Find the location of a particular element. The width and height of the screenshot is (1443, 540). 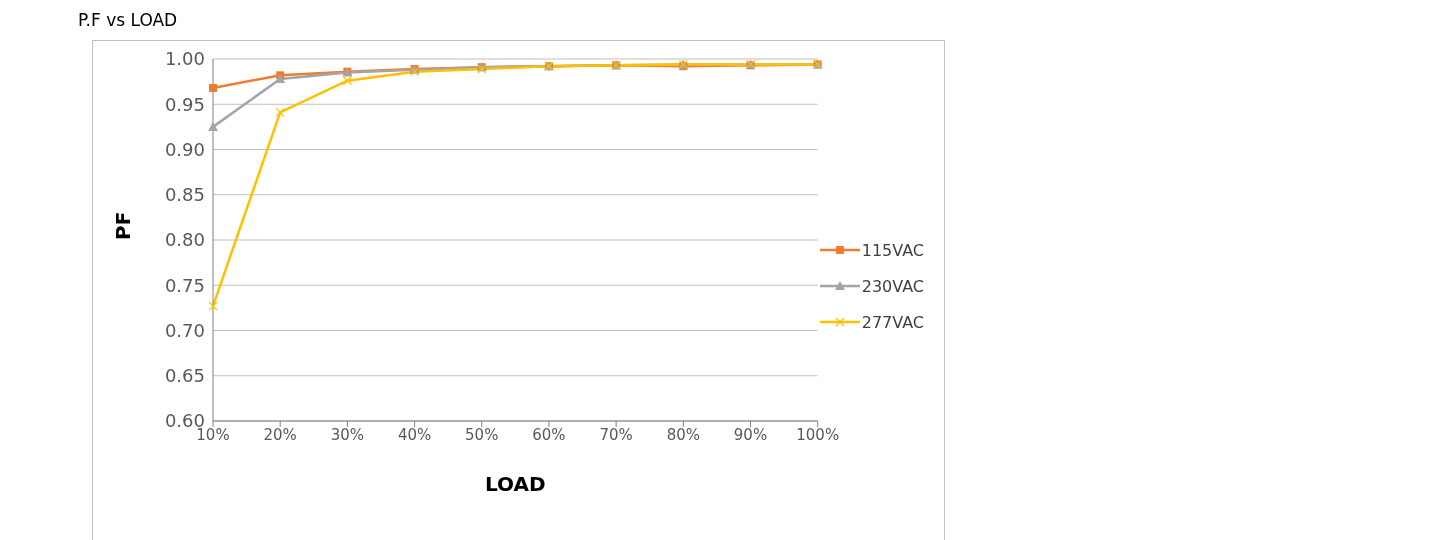

y-tick-label: 0.85 is located at coordinates (184, 195).